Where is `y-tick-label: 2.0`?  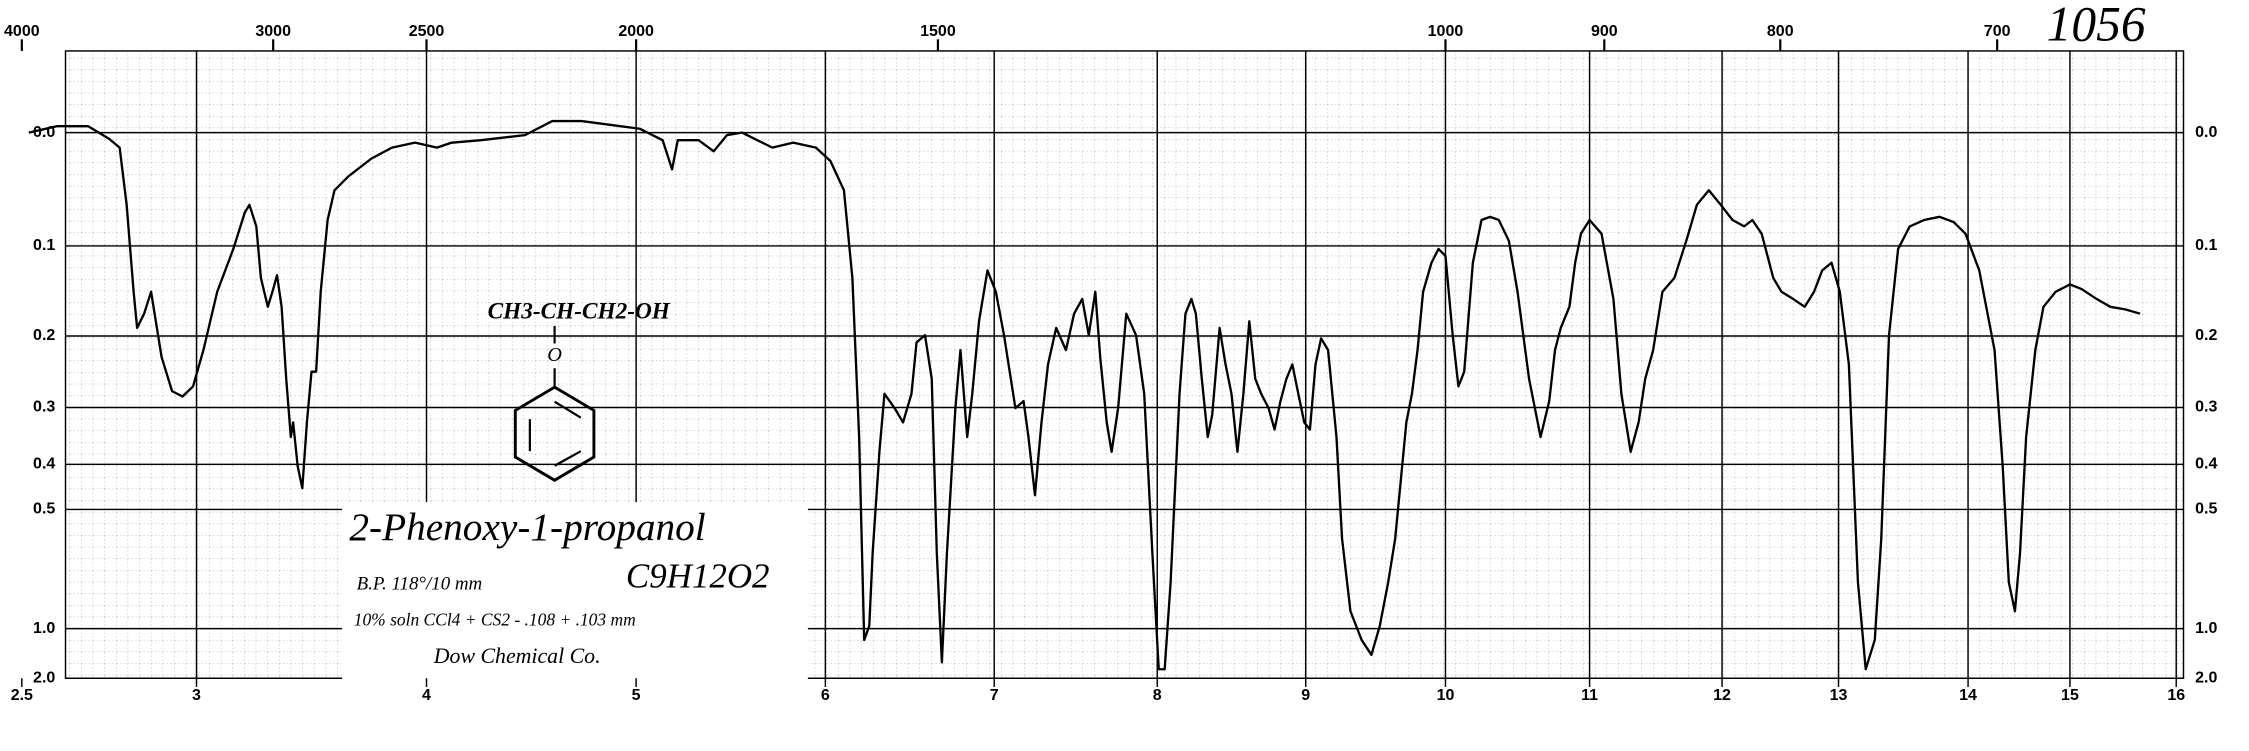
y-tick-label: 2.0 is located at coordinates (44, 677).